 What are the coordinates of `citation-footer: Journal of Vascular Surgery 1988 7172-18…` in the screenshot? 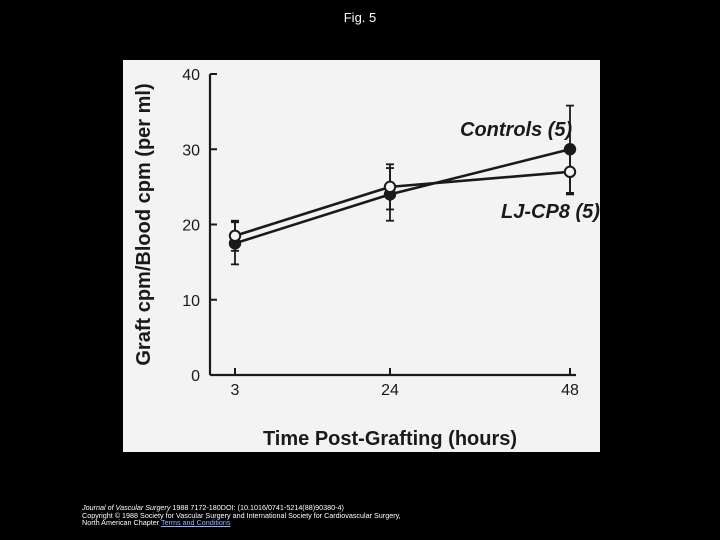 It's located at (382, 515).